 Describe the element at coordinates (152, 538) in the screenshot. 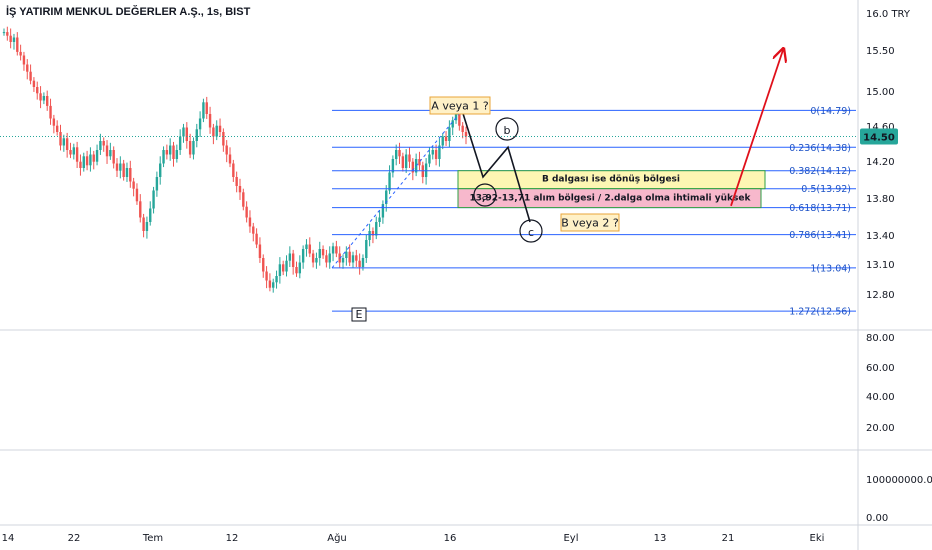

I see `time-tick-label: Tem` at that location.